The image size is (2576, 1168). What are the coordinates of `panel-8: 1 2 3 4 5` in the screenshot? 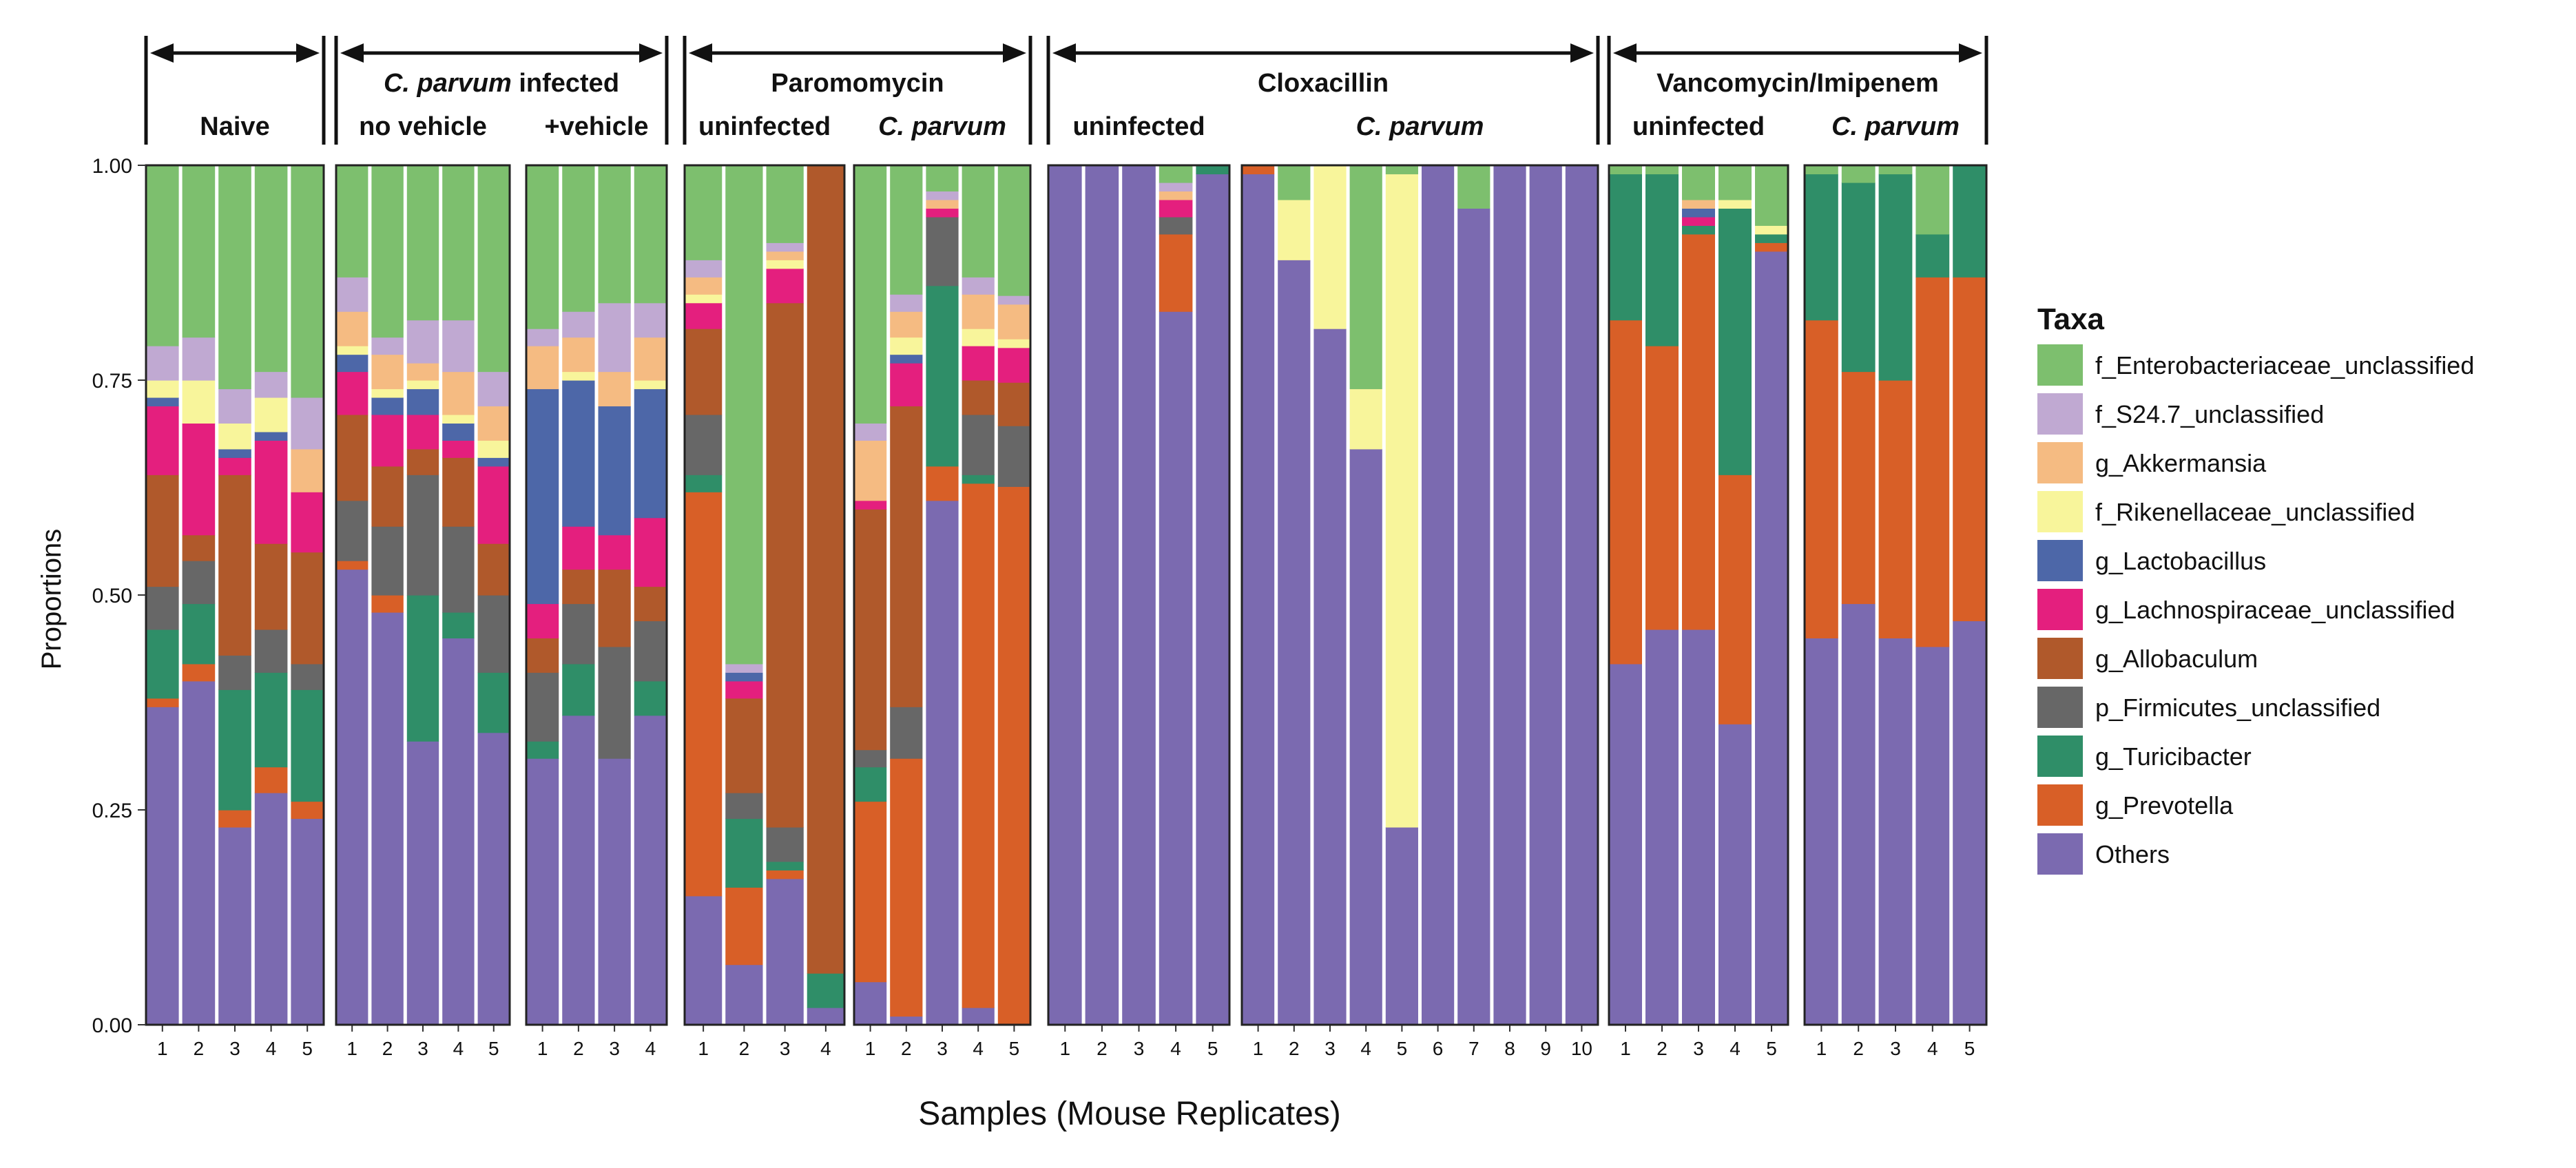 It's located at (1698, 611).